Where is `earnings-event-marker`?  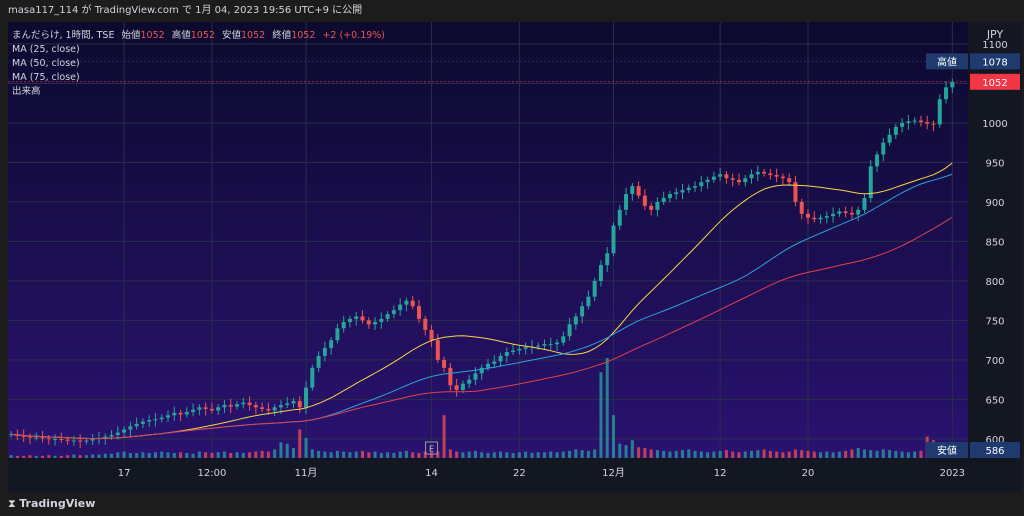 earnings-event-marker is located at coordinates (432, 448).